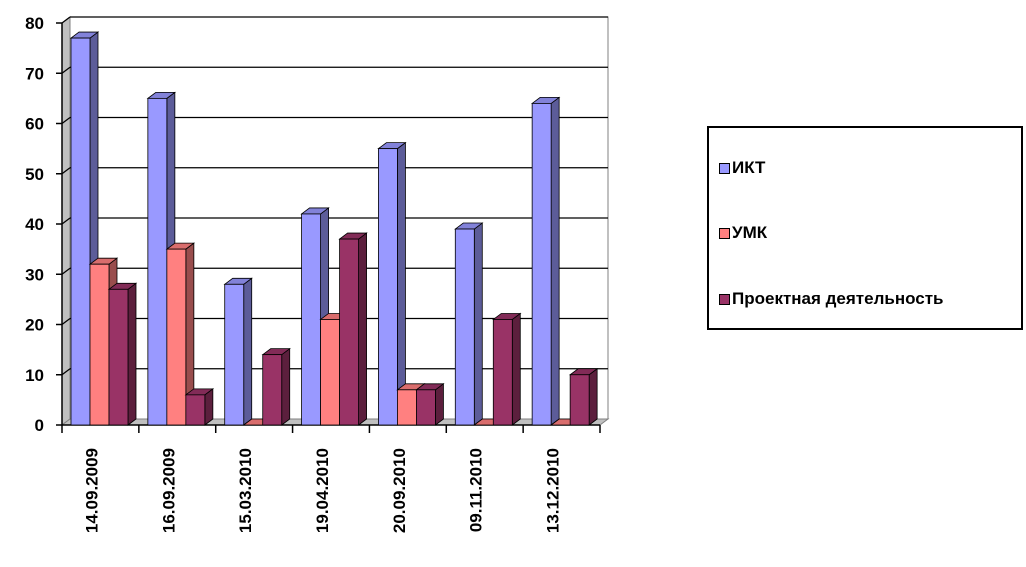  What do you see at coordinates (724, 168) in the screenshot?
I see `legend-swatch-ikt` at bounding box center [724, 168].